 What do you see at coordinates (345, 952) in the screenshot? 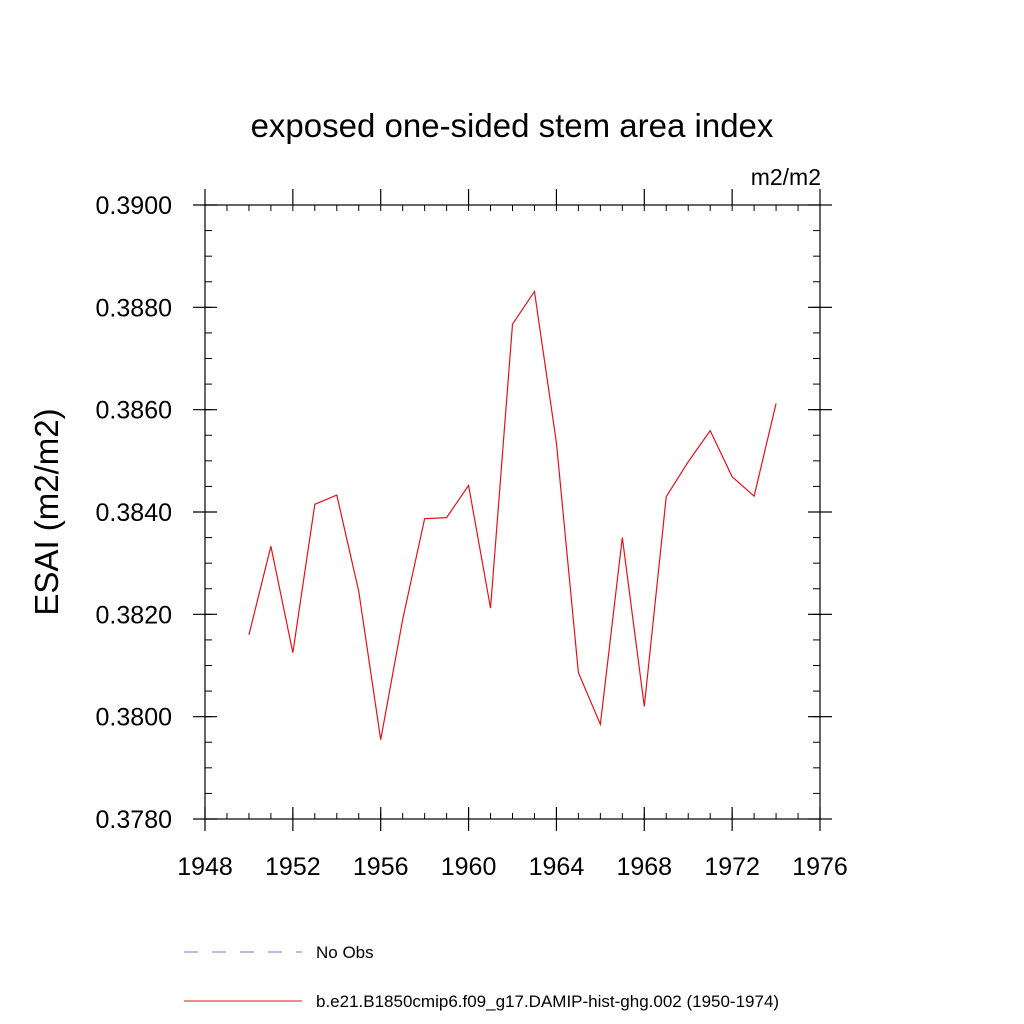
I see `legend-label: No Obs` at bounding box center [345, 952].